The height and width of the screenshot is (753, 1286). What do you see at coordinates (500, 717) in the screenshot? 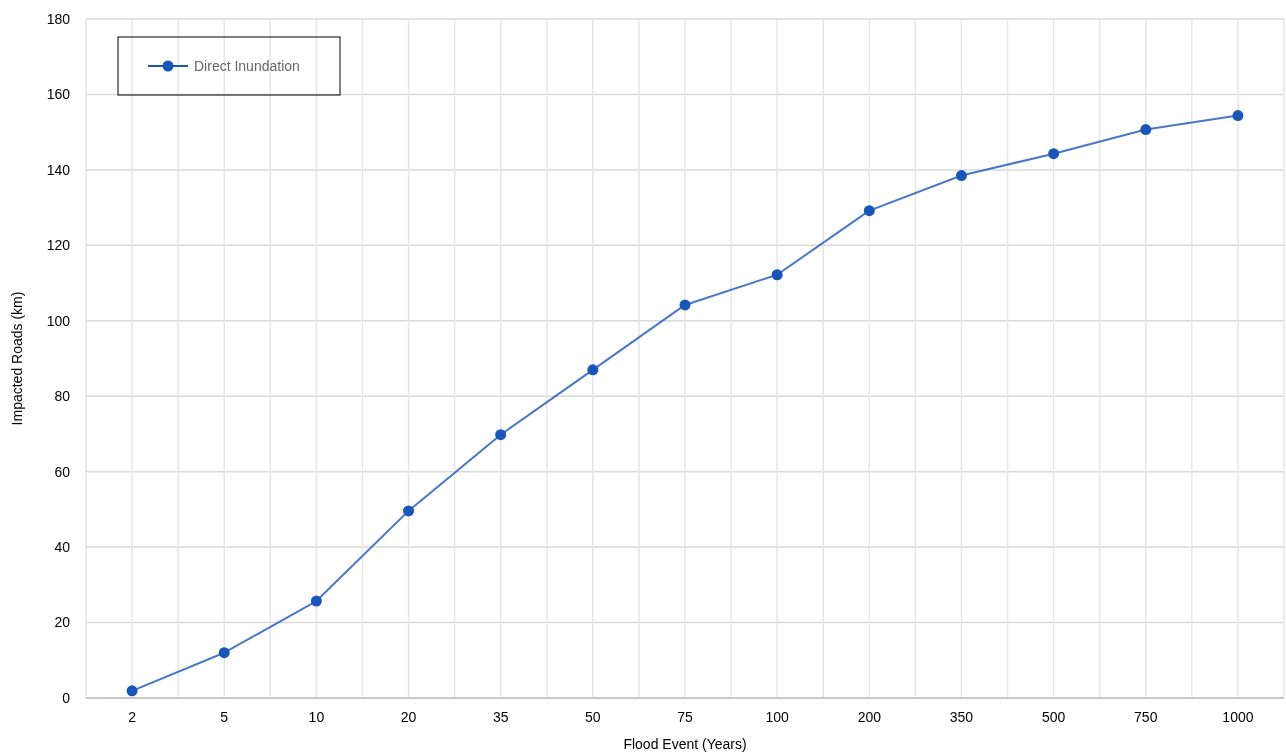
I see `x-tick-label: 35` at bounding box center [500, 717].